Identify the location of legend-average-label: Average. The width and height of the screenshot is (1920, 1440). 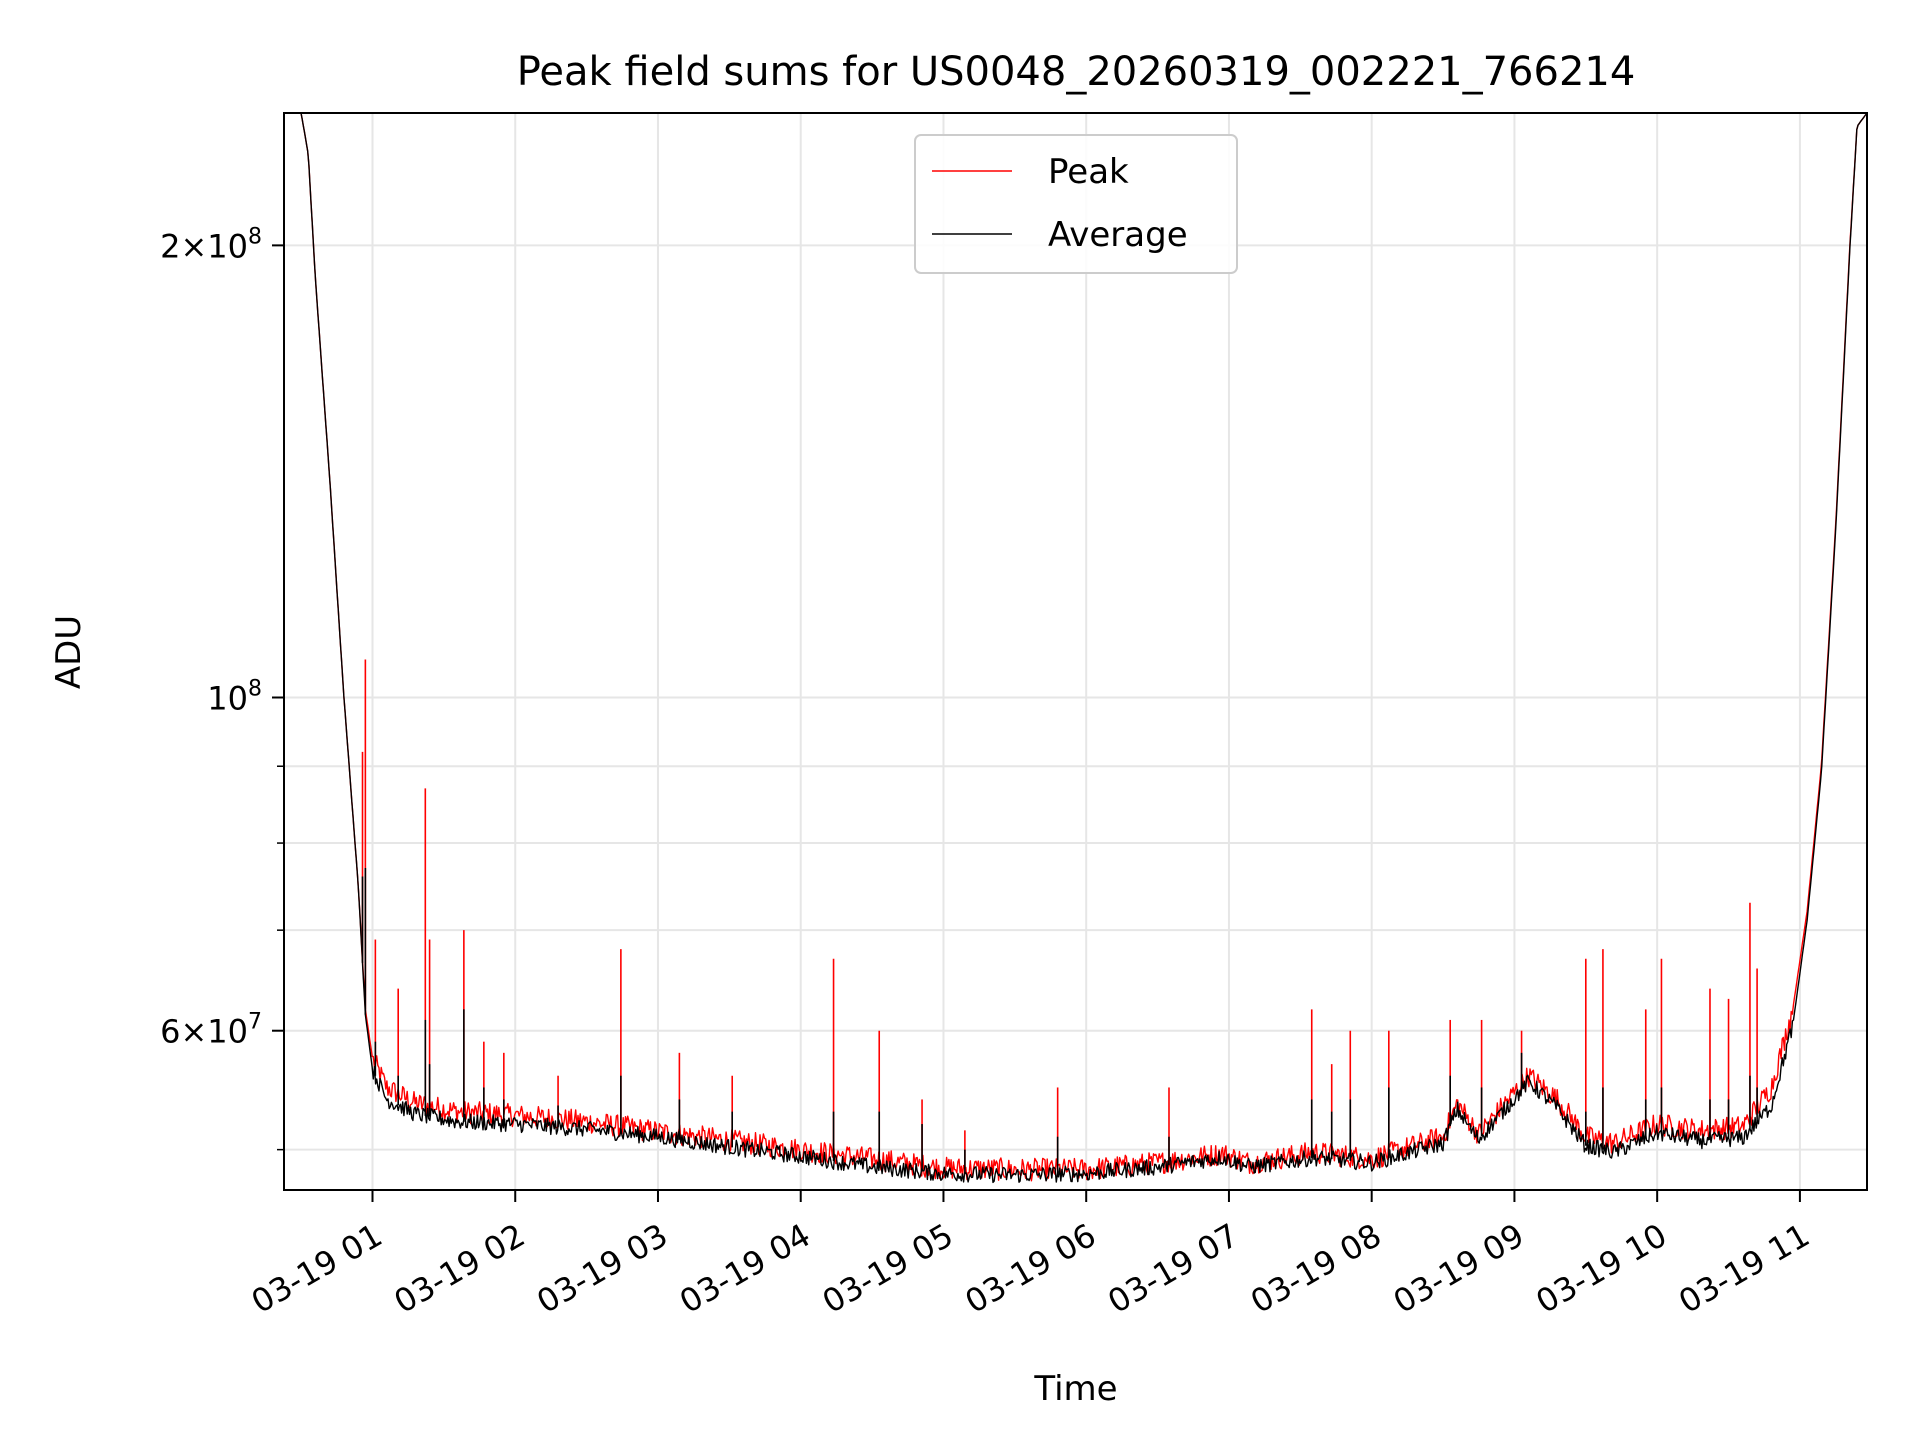
(1118, 235).